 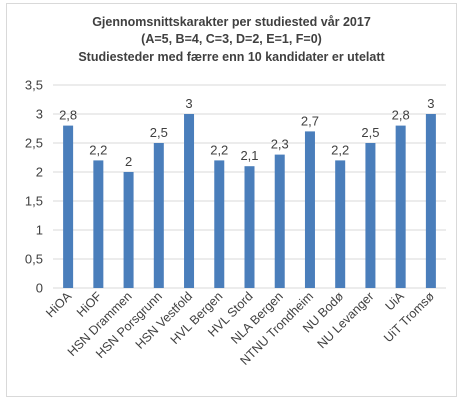 What do you see at coordinates (249, 155) in the screenshot?
I see `data-label: 2,1` at bounding box center [249, 155].